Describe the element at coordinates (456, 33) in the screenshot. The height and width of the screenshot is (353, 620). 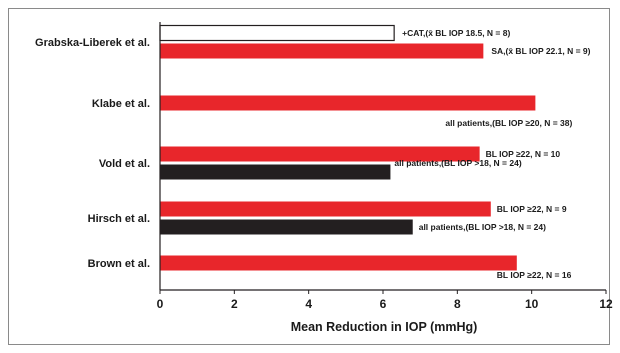
I see `bar-annotation: +CAT,(x̄ BL IOP 18.5, N = 8)` at that location.